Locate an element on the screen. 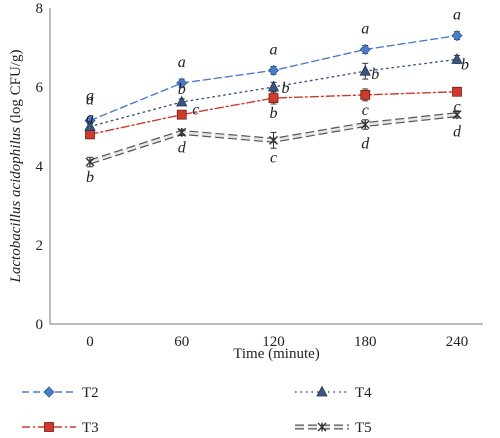  legend-item-t3: T3 is located at coordinates (60, 428).